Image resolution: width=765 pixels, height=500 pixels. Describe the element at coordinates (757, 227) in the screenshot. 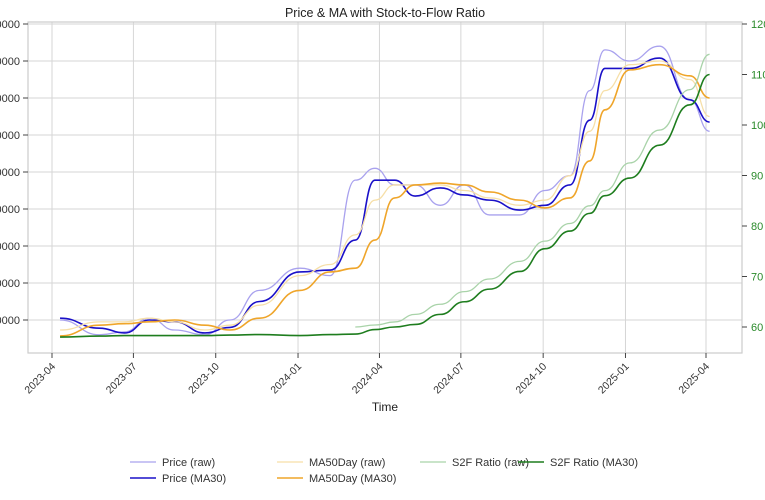

I see `y-right-tick-label: 80` at that location.